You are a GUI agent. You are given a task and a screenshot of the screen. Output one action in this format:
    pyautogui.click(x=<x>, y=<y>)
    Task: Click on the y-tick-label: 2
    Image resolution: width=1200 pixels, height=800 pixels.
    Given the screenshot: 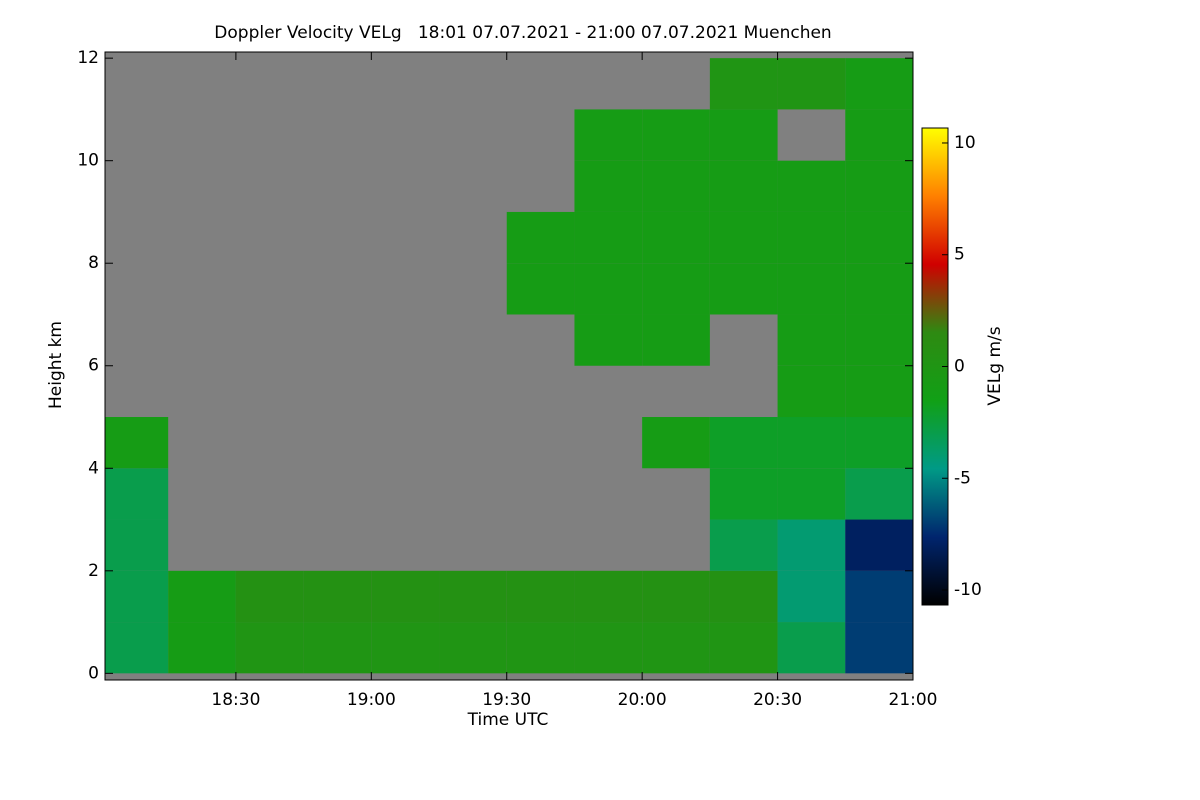 What is the action you would take?
    pyautogui.click(x=93, y=571)
    